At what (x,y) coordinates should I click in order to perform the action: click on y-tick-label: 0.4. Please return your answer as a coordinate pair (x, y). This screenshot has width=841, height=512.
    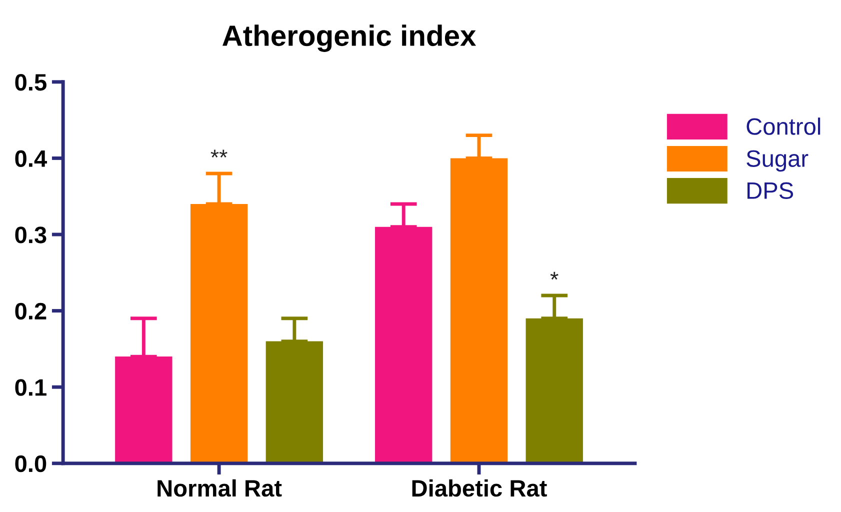
    Looking at the image, I should click on (31, 158).